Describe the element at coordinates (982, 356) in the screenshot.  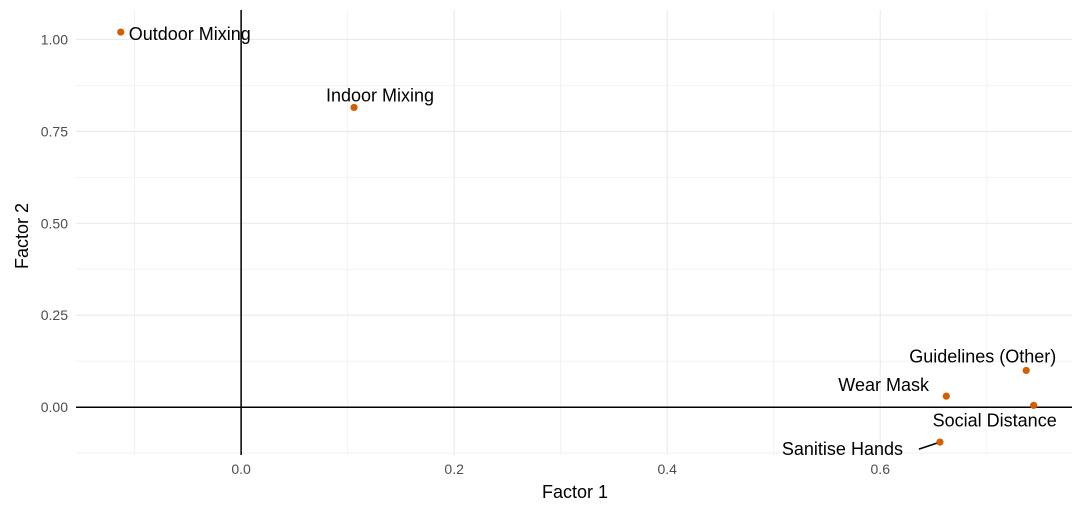
I see `data-point-label: Guidelines (Other)` at that location.